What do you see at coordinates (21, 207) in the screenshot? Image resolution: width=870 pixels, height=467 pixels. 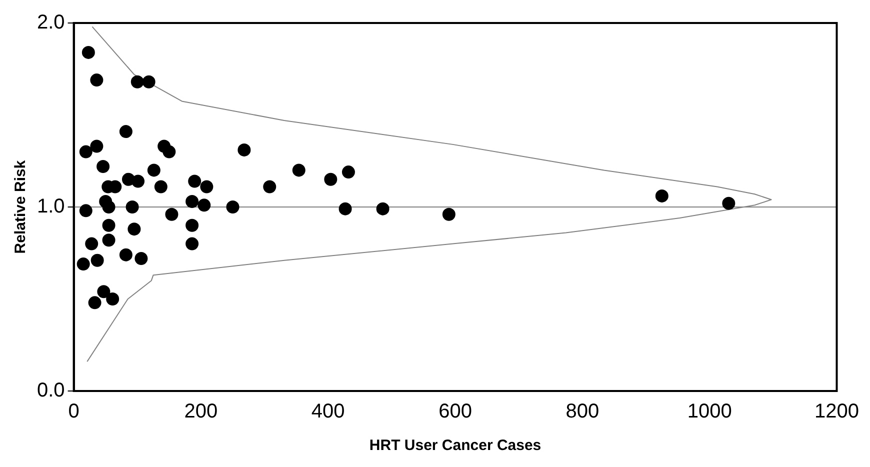 I see `y-axis-title: Relative Risk` at bounding box center [21, 207].